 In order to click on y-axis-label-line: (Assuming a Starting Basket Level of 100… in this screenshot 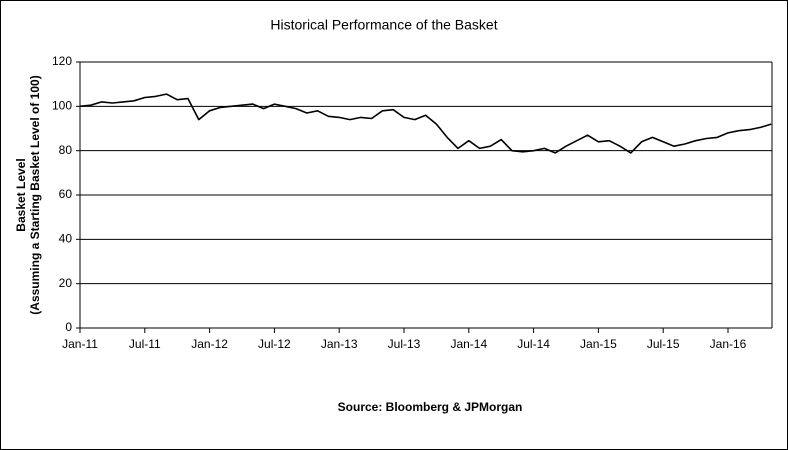, I will do `click(35, 194)`.